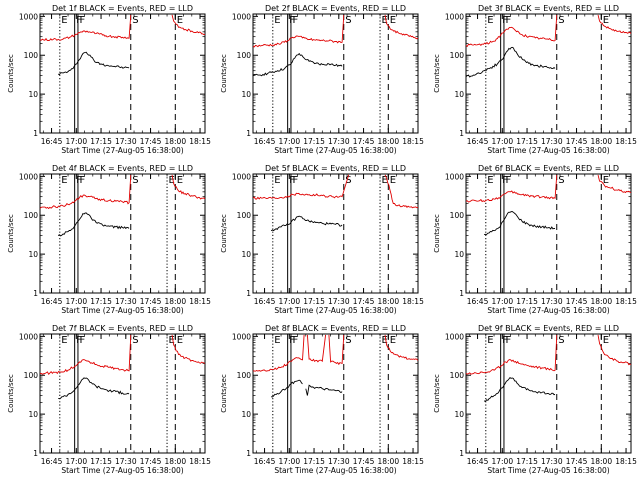 The width and height of the screenshot is (640, 480). Describe the element at coordinates (548, 328) in the screenshot. I see `panel-title: Det 9f BLACK = Events, RED = LLD` at that location.